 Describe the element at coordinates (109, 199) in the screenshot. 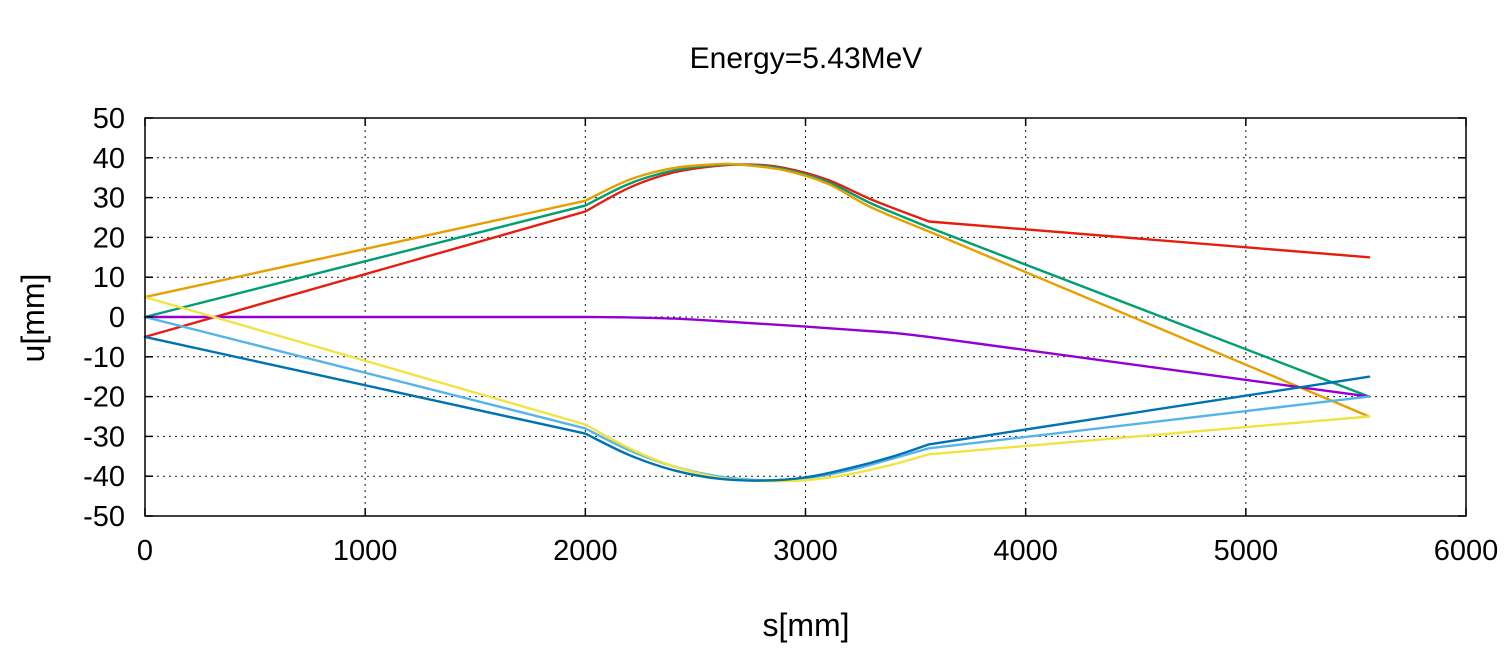

I see `y-tick-label: 30` at that location.